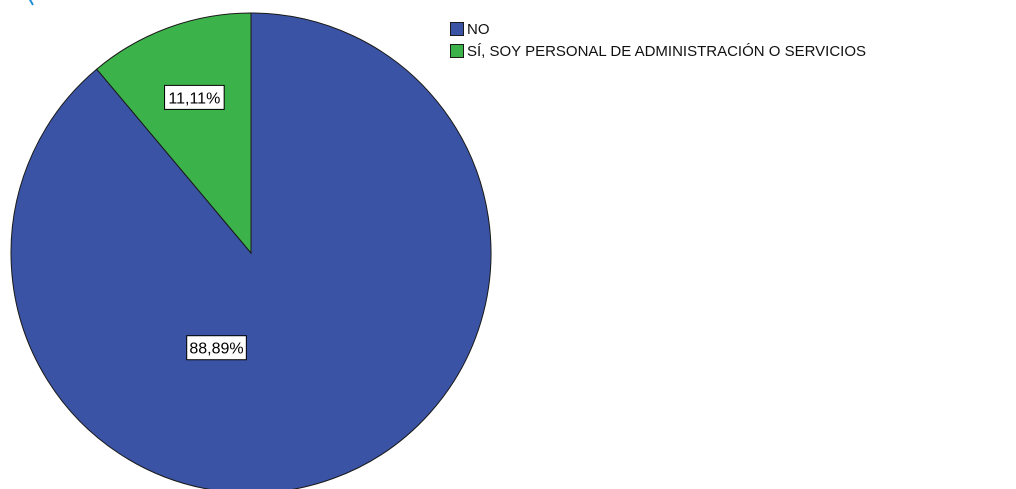 Image resolution: width=1016 pixels, height=489 pixels. I want to click on data-label-box-no, so click(216, 348).